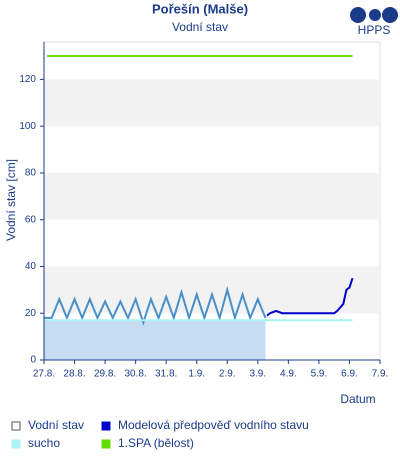  I want to click on x-tick-label: 3.9., so click(257, 374).